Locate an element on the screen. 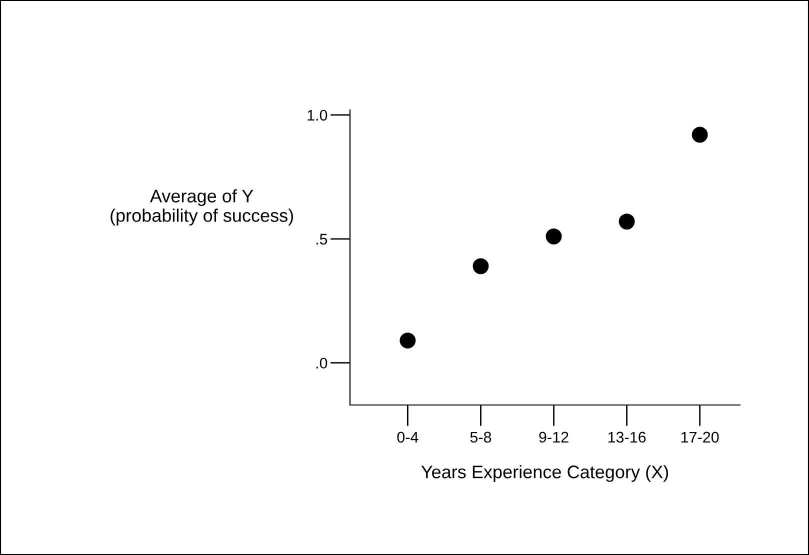 The width and height of the screenshot is (809, 555). x-tick-label: 0-4 is located at coordinates (407, 437).